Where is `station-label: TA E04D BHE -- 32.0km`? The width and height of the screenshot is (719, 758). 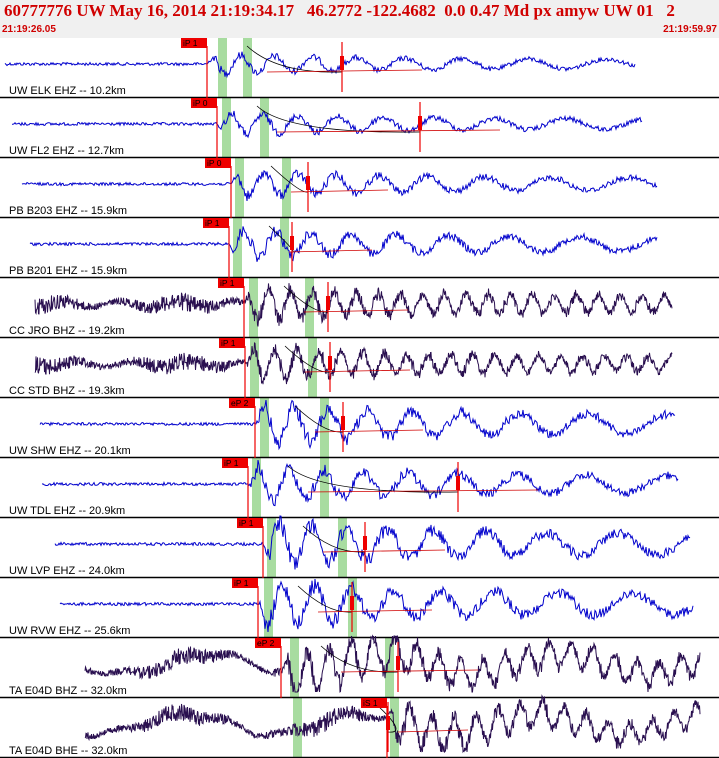 station-label: TA E04D BHE -- 32.0km is located at coordinates (68, 751).